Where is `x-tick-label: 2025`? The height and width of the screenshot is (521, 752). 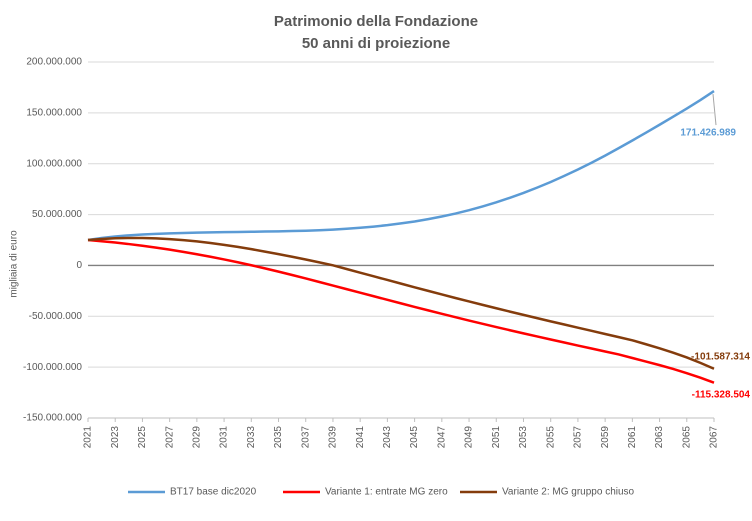
x-tick-label: 2025 is located at coordinates (142, 437).